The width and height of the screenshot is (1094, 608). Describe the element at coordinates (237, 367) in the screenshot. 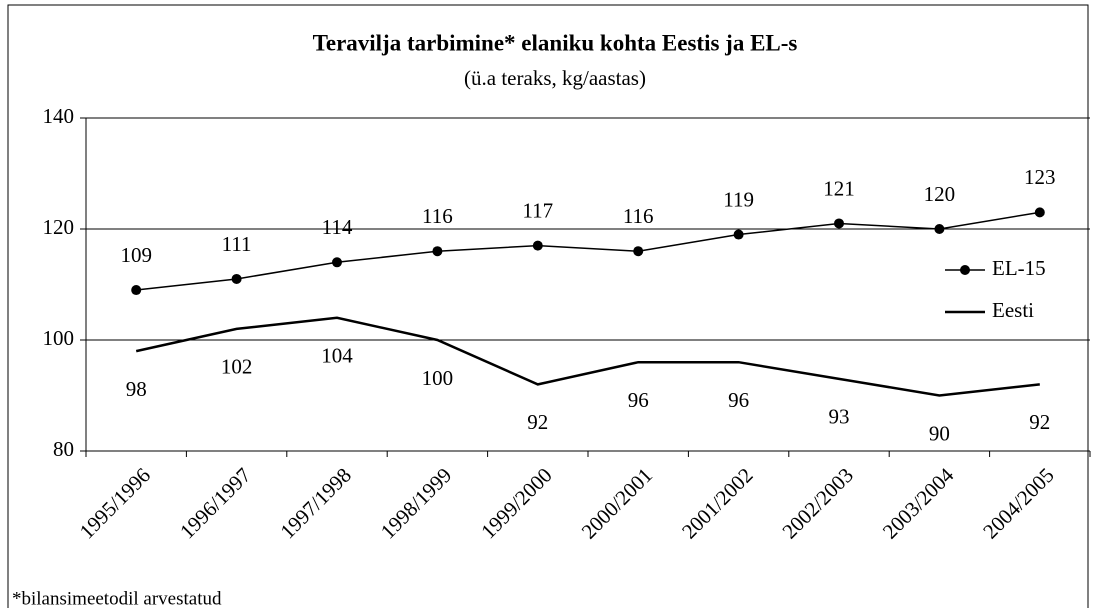

I see `data-label: 102` at that location.